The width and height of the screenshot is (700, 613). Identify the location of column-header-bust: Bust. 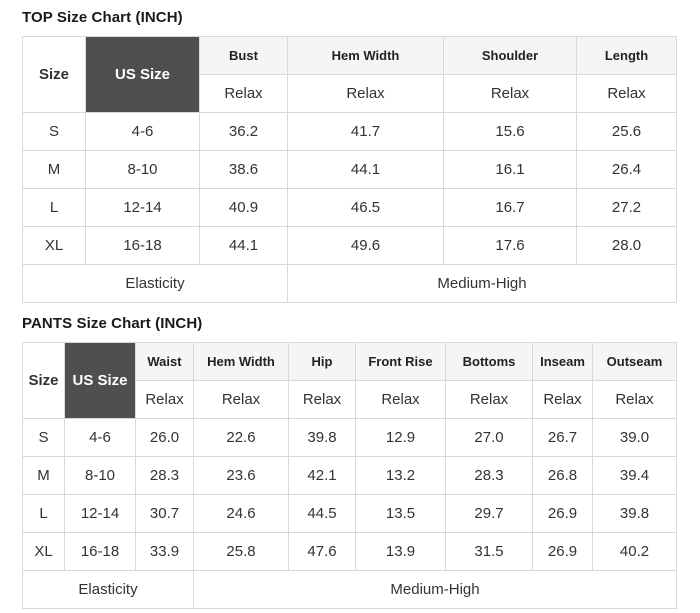
(243, 55).